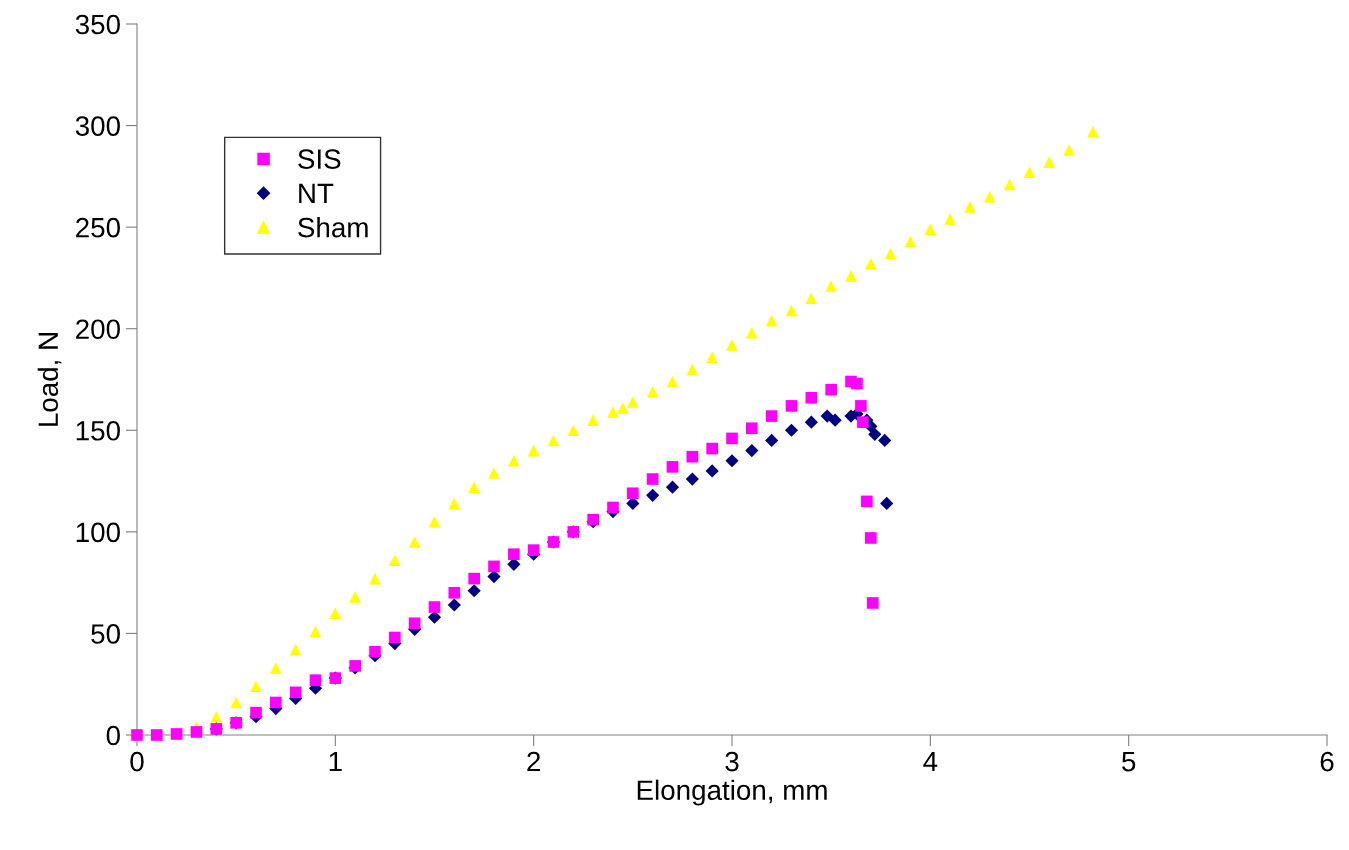 This screenshot has height=850, width=1349. Describe the element at coordinates (49, 379) in the screenshot. I see `y-axis-title: Load, N` at that location.